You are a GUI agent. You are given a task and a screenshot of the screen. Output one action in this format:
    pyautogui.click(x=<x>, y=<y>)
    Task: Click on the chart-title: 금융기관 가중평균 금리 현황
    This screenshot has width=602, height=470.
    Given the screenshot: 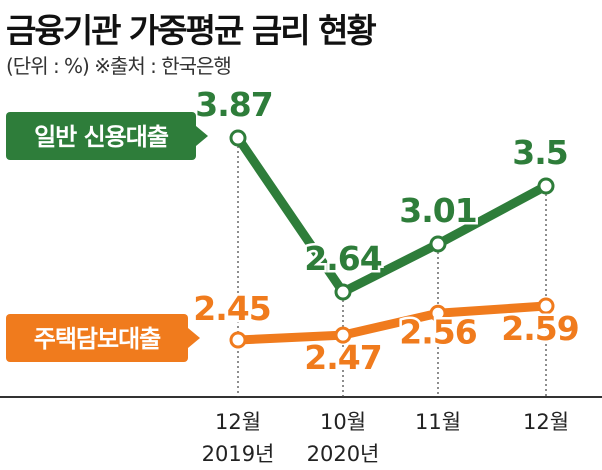 What is the action you would take?
    pyautogui.click(x=191, y=30)
    